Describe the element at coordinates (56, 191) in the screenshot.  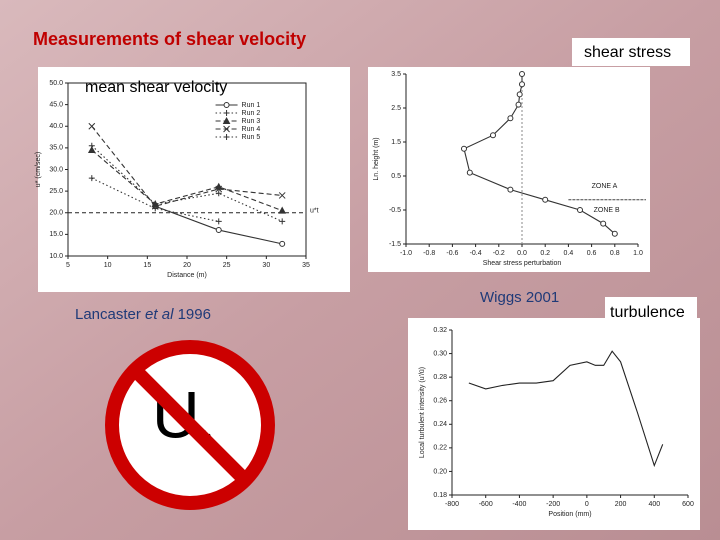
I see `y-tick-label: 25.0` at that location.